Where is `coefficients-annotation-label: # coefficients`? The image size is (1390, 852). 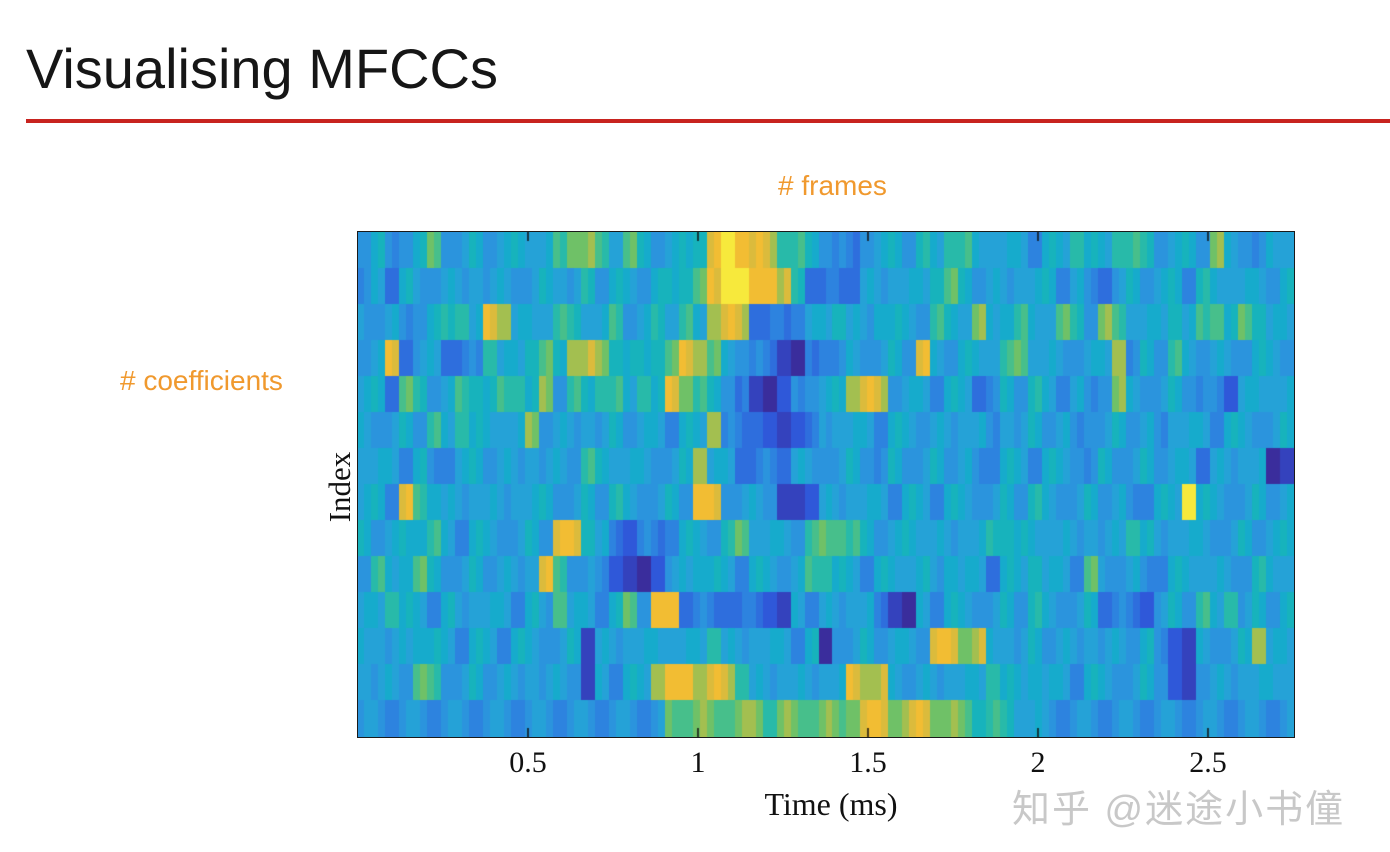 coefficients-annotation-label: # coefficients is located at coordinates (201, 380).